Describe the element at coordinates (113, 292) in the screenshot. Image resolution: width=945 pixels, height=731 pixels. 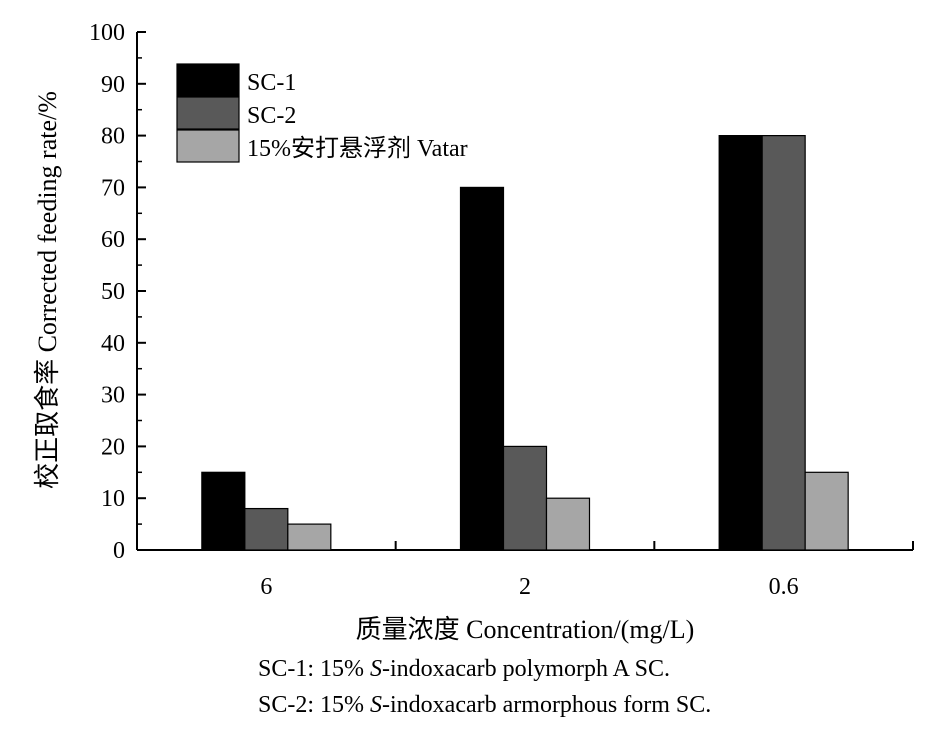
I see `y-tick-label: 50` at that location.